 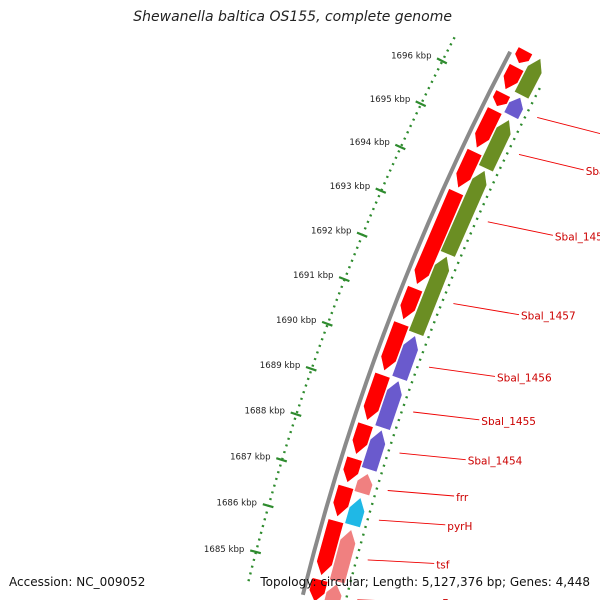 What do you see at coordinates (393, 582) in the screenshot?
I see `length-label: ; Length:` at bounding box center [393, 582].